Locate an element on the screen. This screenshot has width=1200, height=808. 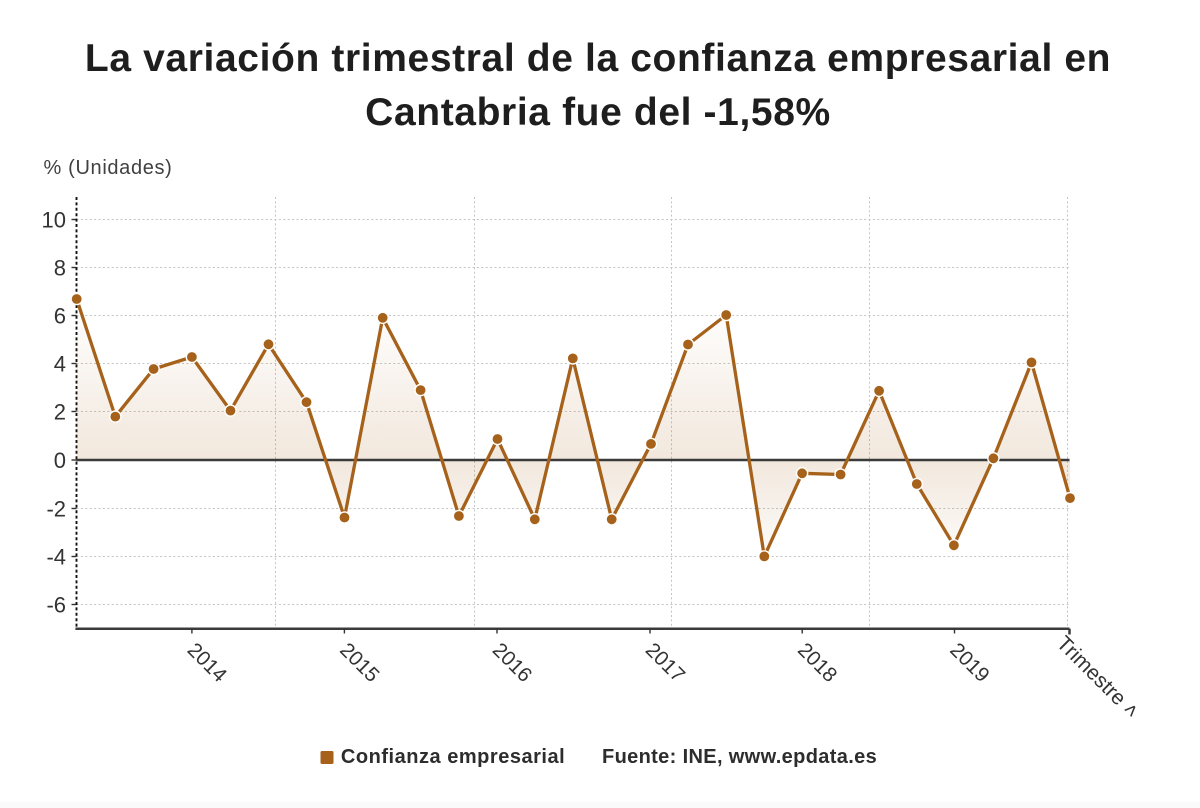
svg-text: % (Unidades) is located at coordinates (108, 168).